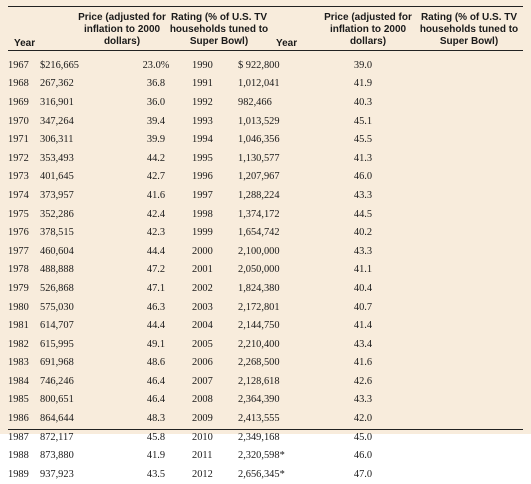 Image resolution: width=531 pixels, height=484 pixels. What do you see at coordinates (156, 102) in the screenshot?
I see `table-cell-r1: 36.0` at bounding box center [156, 102].